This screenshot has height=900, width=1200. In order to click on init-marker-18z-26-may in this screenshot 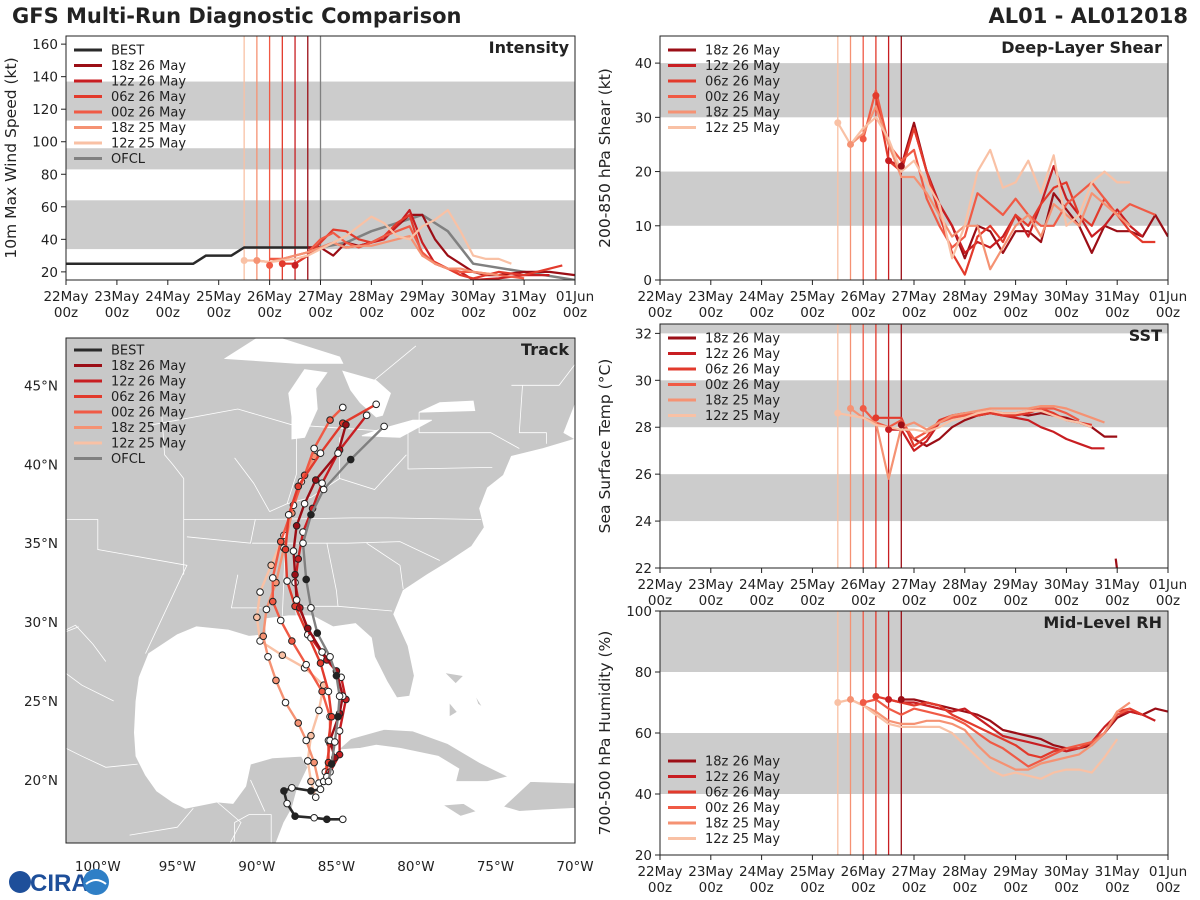, I will do `click(901, 425)`.